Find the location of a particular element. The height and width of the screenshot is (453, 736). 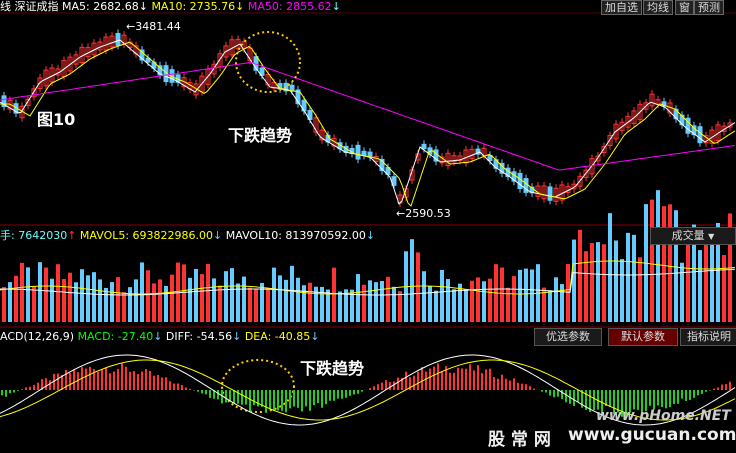

ma10-arrow: ↓ is located at coordinates (240, 6).